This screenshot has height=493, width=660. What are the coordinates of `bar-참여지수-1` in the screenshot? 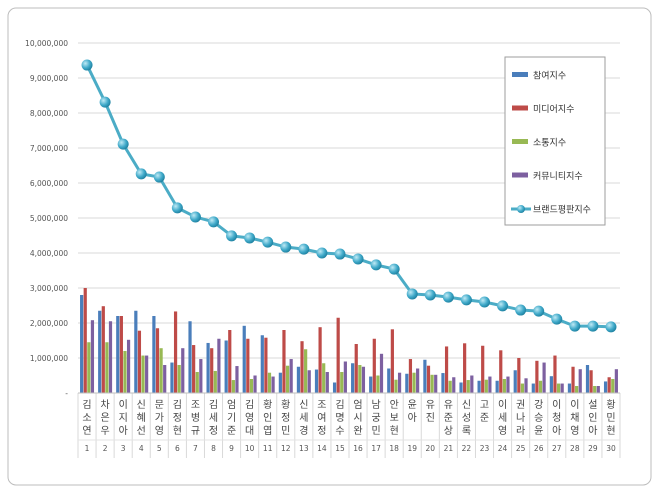 It's located at (82, 344).